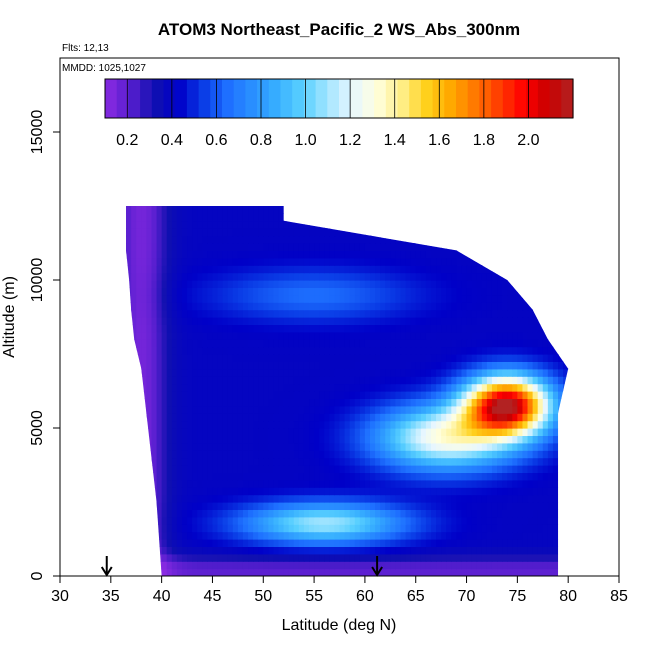  What do you see at coordinates (216, 140) in the screenshot?
I see `colorbar-tick-label: 0.6` at bounding box center [216, 140].